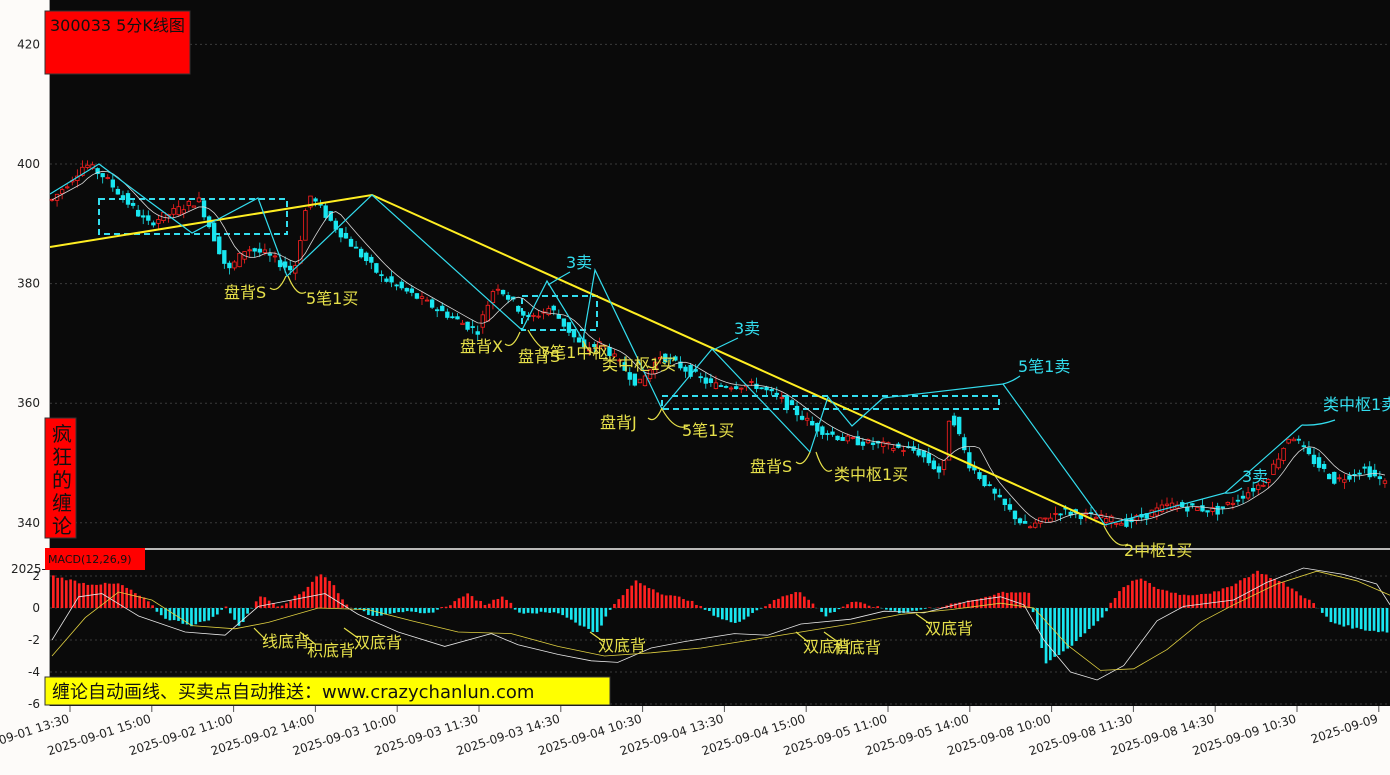 The image size is (1390, 775). What do you see at coordinates (639, 364) in the screenshot?
I see `annotation-label: 类中枢1买` at bounding box center [639, 364].